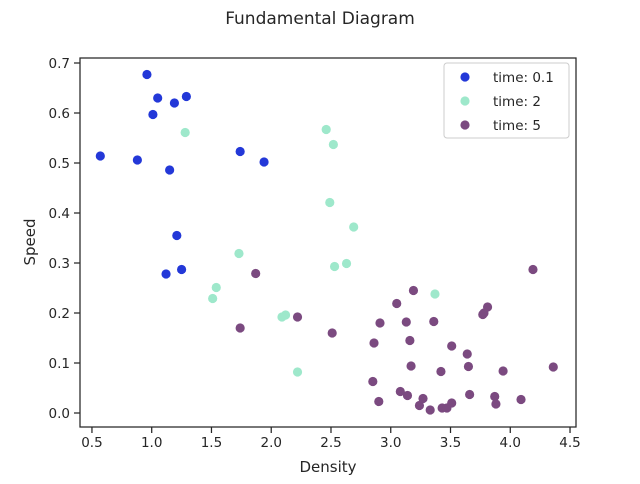  I want to click on x-axis-ticks: 0.5 1.0 1.5 2.0 2.5 3.0 3.5 4.0 4.5, so click(331, 439).